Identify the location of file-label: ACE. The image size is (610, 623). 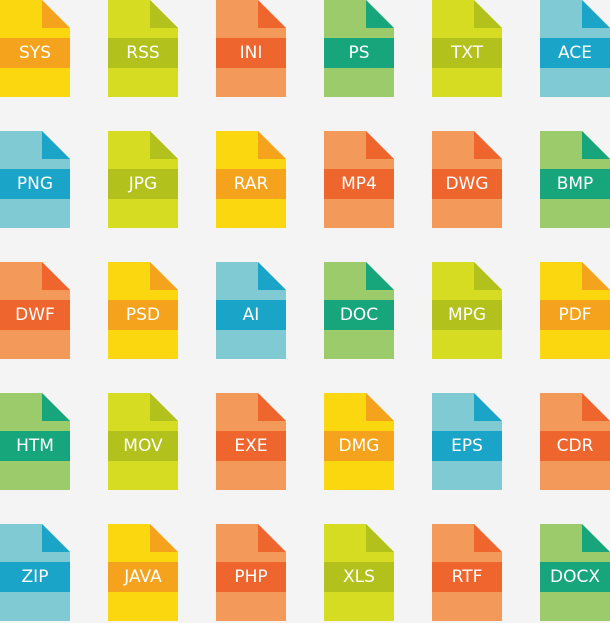
(575, 53).